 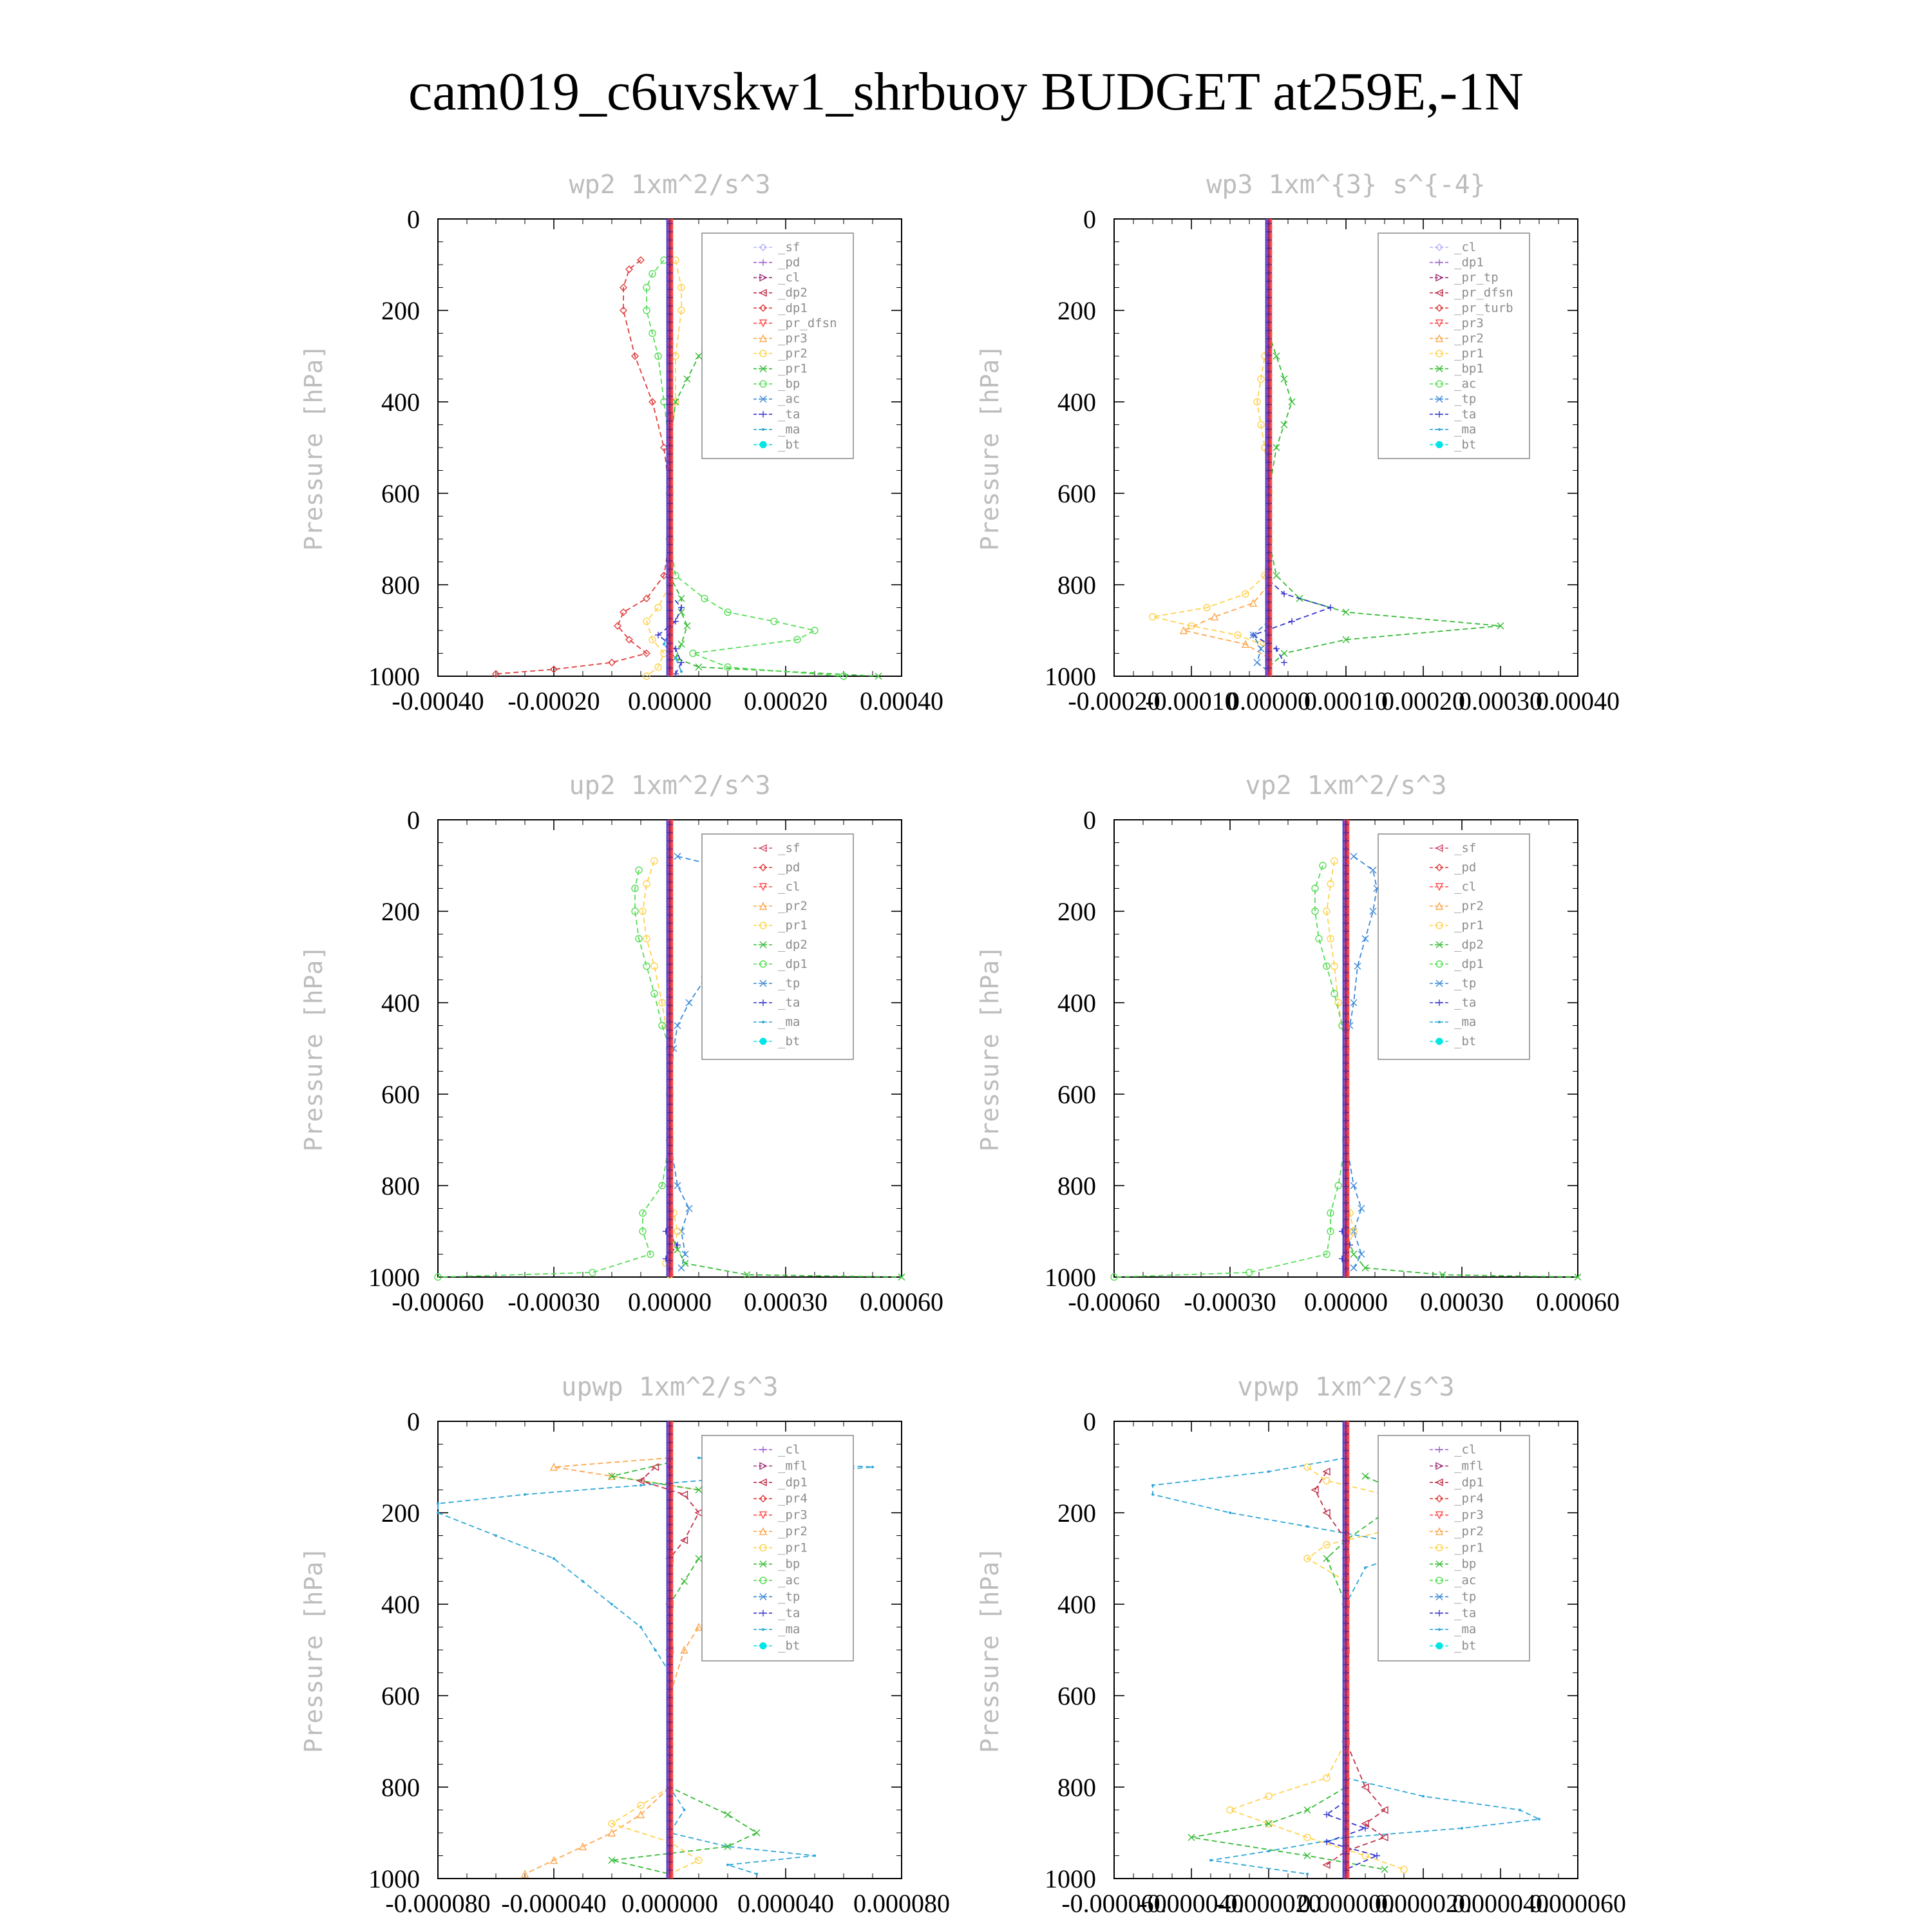 What do you see at coordinates (669, 1387) in the screenshot?
I see `panel-title: upwp 1xm^2/s^3` at bounding box center [669, 1387].